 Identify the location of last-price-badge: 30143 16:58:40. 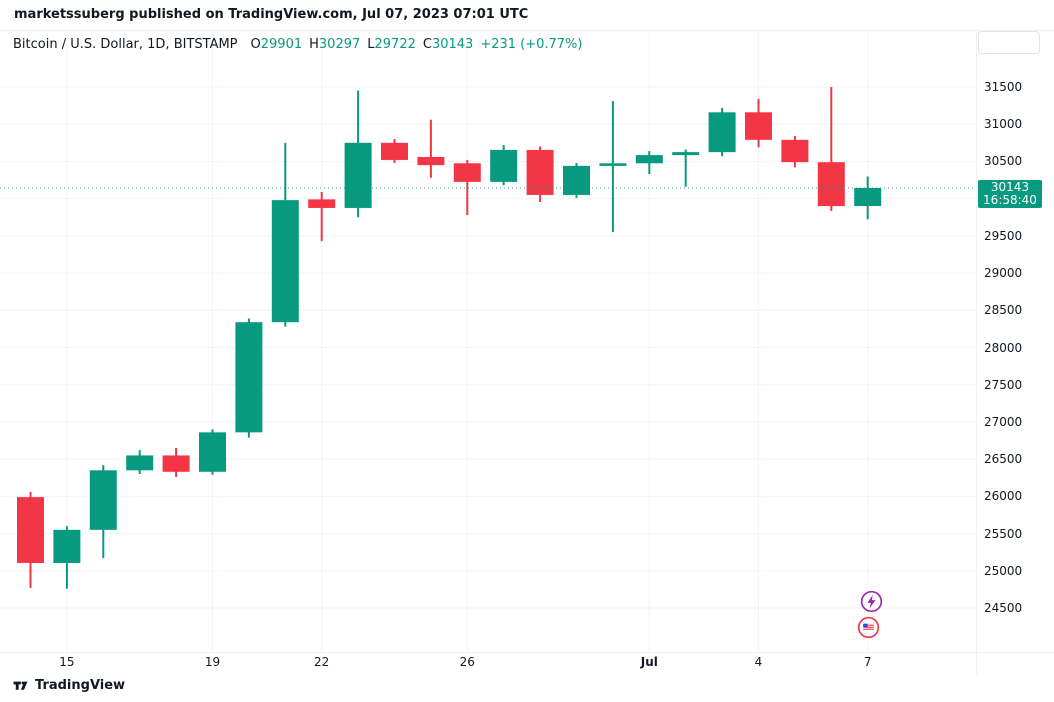
(1010, 193).